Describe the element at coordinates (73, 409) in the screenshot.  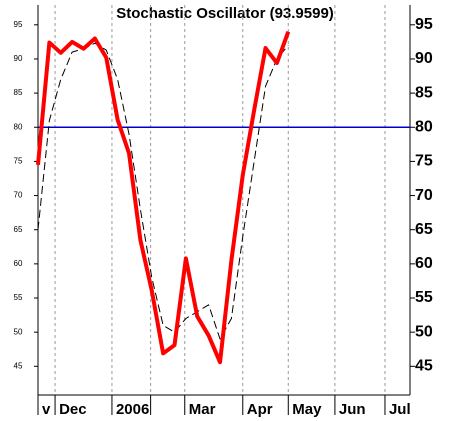
I see `x-tick-label: Dec` at that location.